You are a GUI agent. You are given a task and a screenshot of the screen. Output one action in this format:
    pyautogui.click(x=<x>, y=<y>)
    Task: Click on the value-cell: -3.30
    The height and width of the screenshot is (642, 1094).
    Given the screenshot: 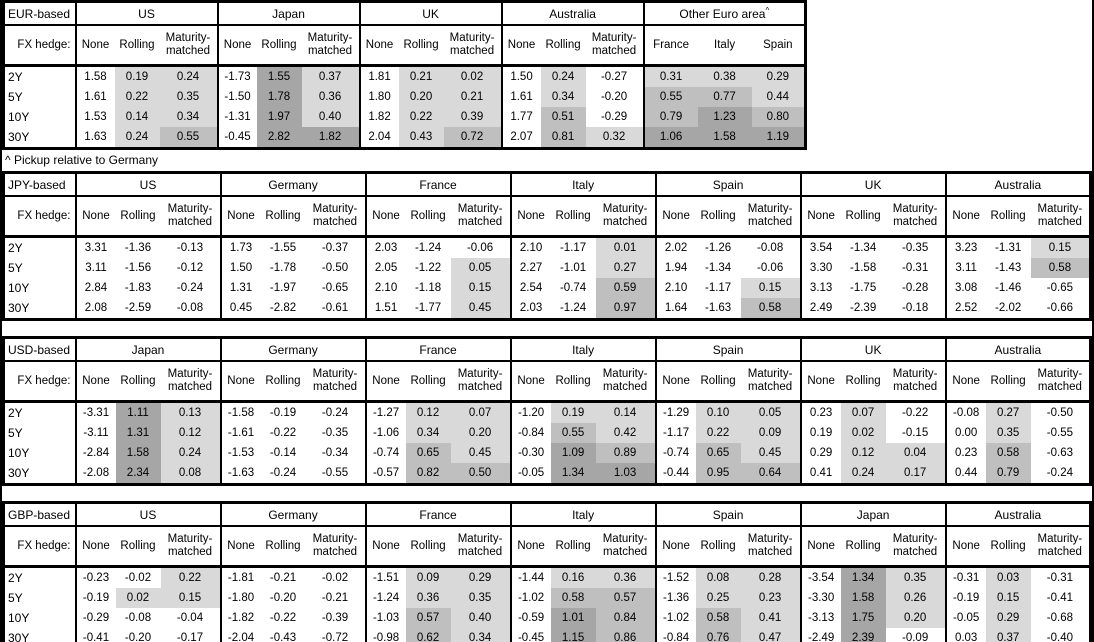 What is the action you would take?
    pyautogui.click(x=820, y=598)
    